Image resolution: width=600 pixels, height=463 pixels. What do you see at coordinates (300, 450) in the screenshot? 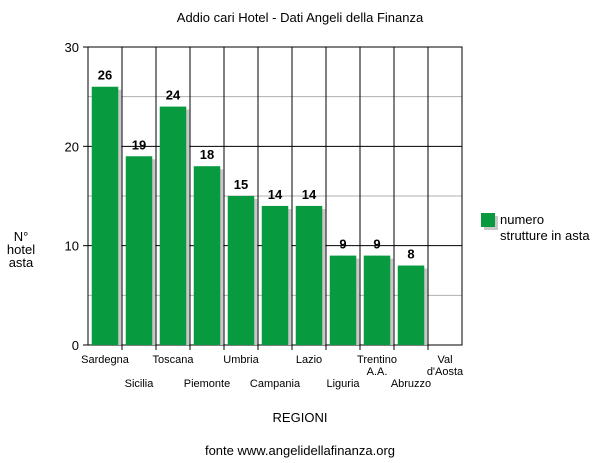
I see `source-credit: fonte www.angelidellafinanza.org` at bounding box center [300, 450].